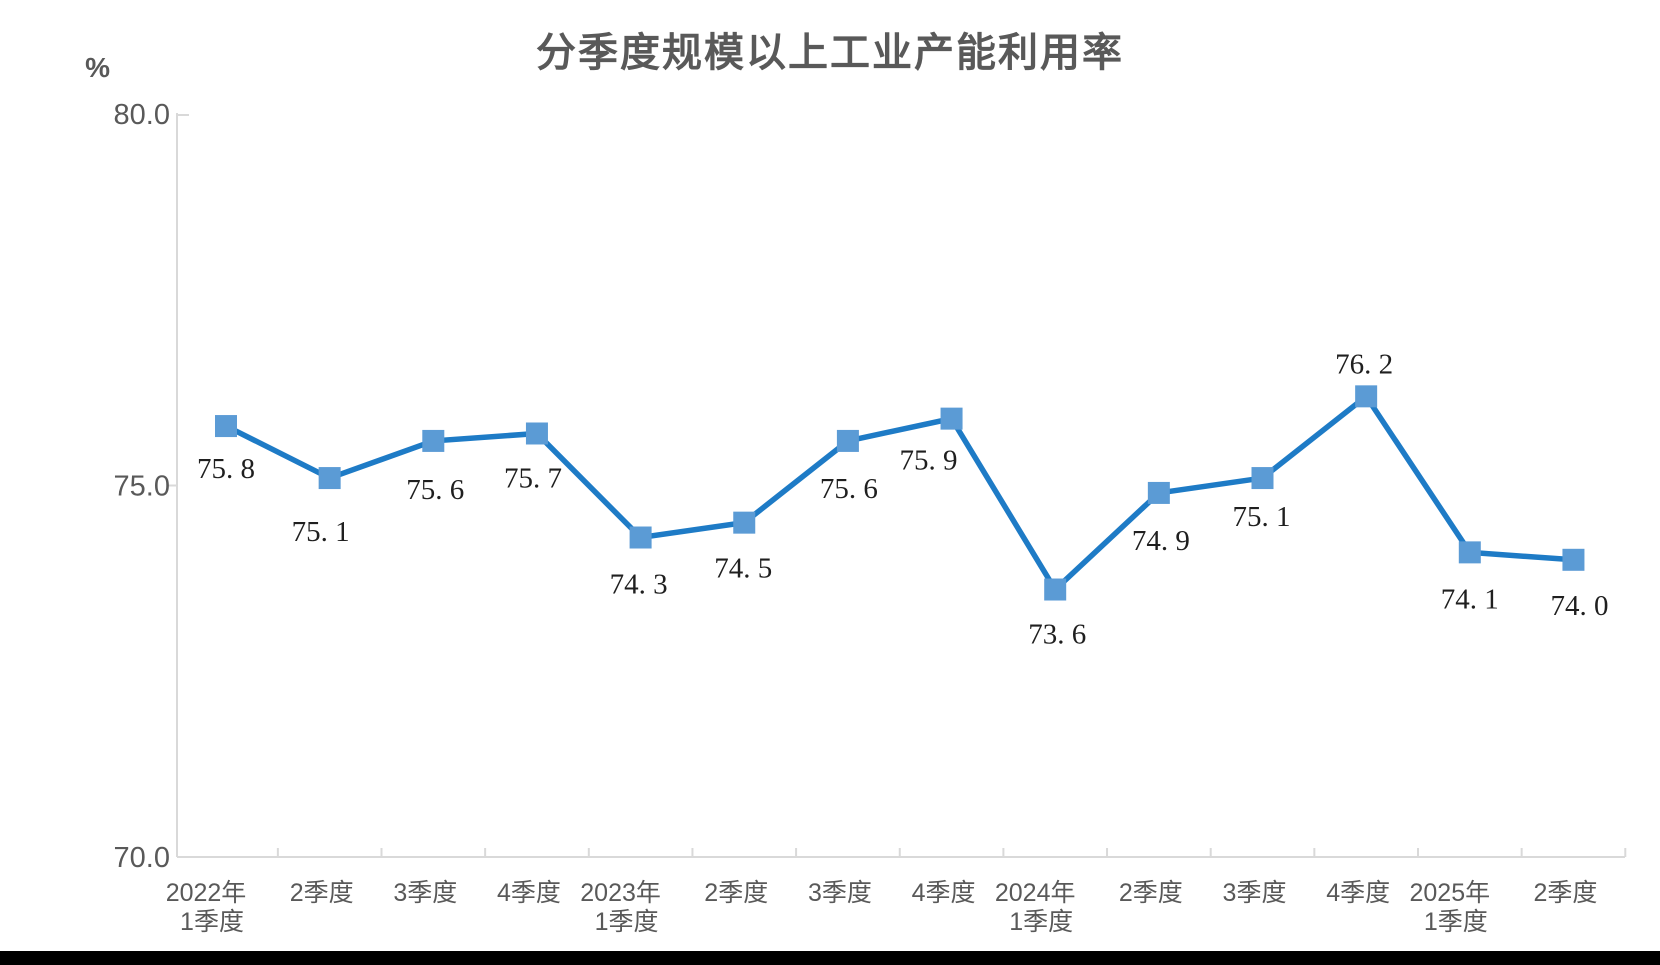  Describe the element at coordinates (830, 958) in the screenshot. I see `bottom-bar` at that location.